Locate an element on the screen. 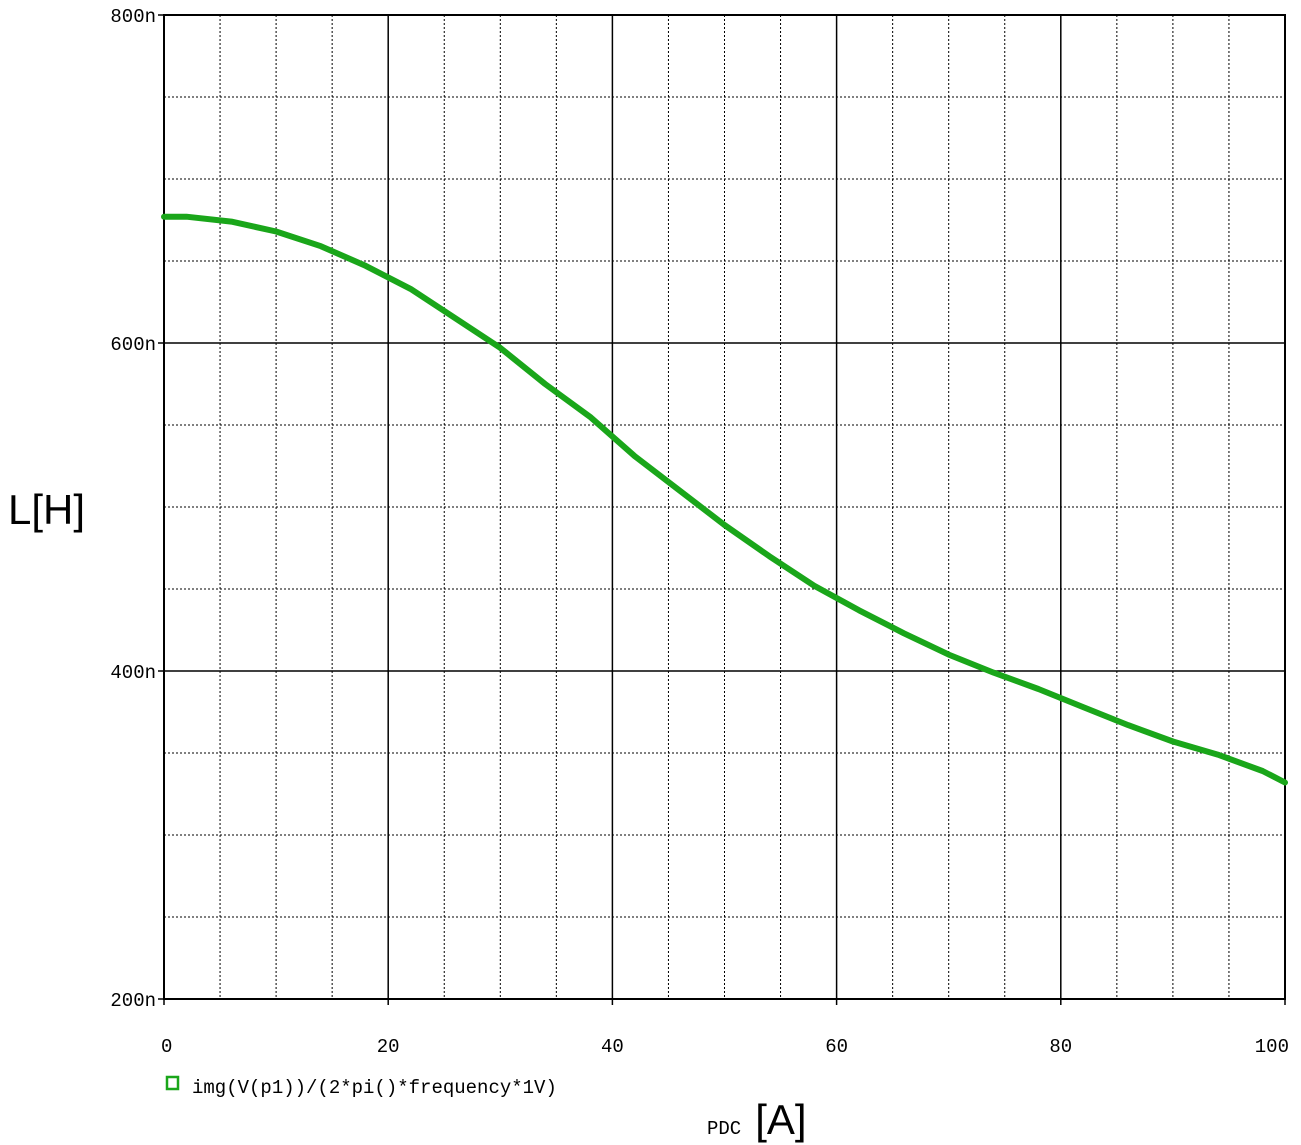  legend-entry: img(V(p1))/(2*pi()*frequency*1V) is located at coordinates (374, 1088).